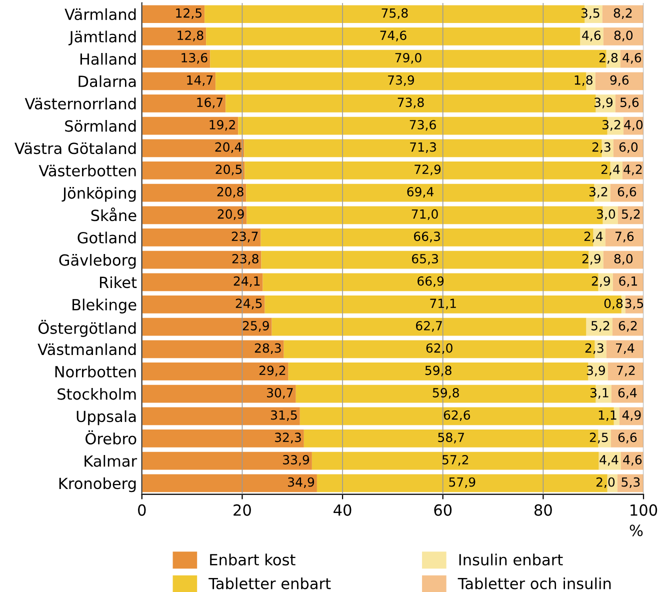 The height and width of the screenshot is (592, 660). What do you see at coordinates (633, 125) in the screenshot?
I see `data-label: 4,0` at bounding box center [633, 125].